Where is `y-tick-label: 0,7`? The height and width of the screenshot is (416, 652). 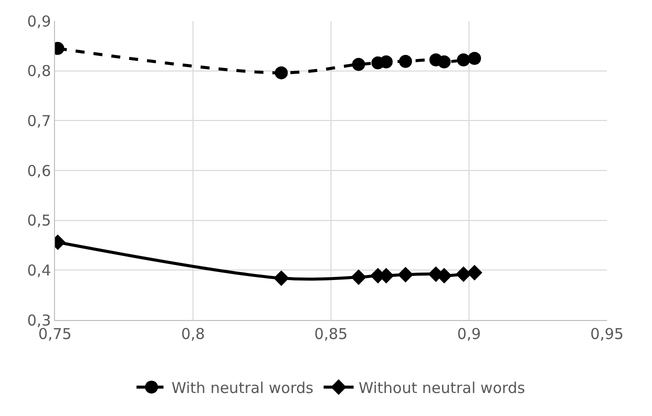
y-tick-label: 0,7 is located at coordinates (39, 121).